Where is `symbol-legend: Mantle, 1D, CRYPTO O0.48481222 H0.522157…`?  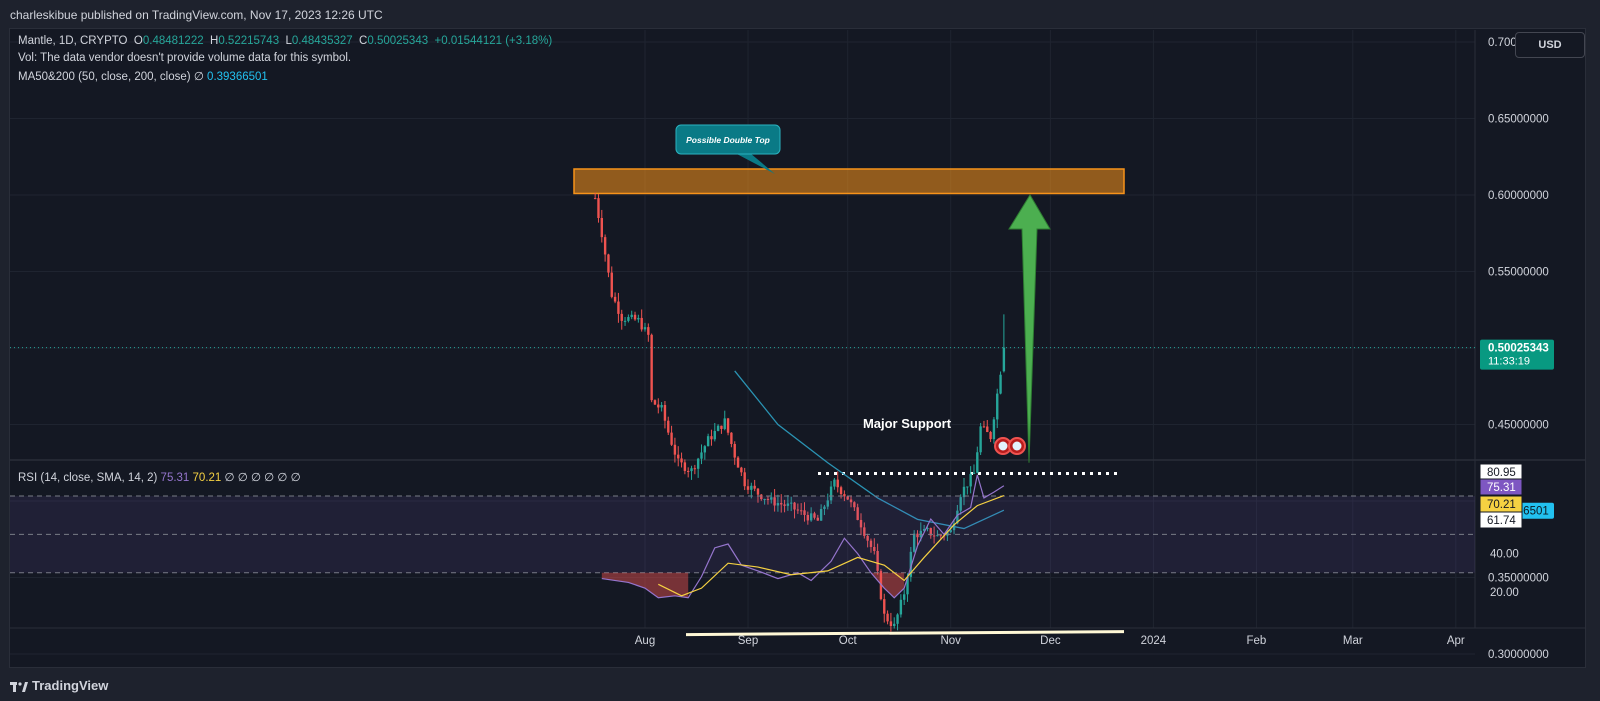 symbol-legend: Mantle, 1D, CRYPTO O0.48481222 H0.522157… is located at coordinates (285, 41).